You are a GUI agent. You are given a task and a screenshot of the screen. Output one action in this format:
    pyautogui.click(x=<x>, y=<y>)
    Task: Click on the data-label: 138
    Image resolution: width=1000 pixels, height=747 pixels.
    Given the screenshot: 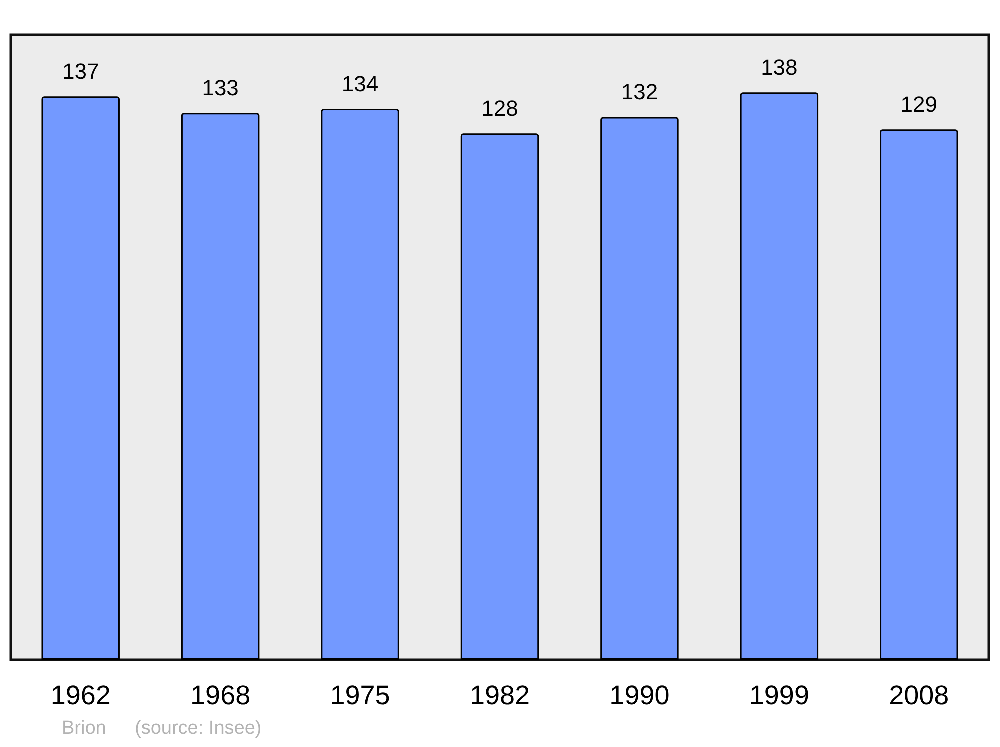 What is the action you would take?
    pyautogui.click(x=779, y=67)
    